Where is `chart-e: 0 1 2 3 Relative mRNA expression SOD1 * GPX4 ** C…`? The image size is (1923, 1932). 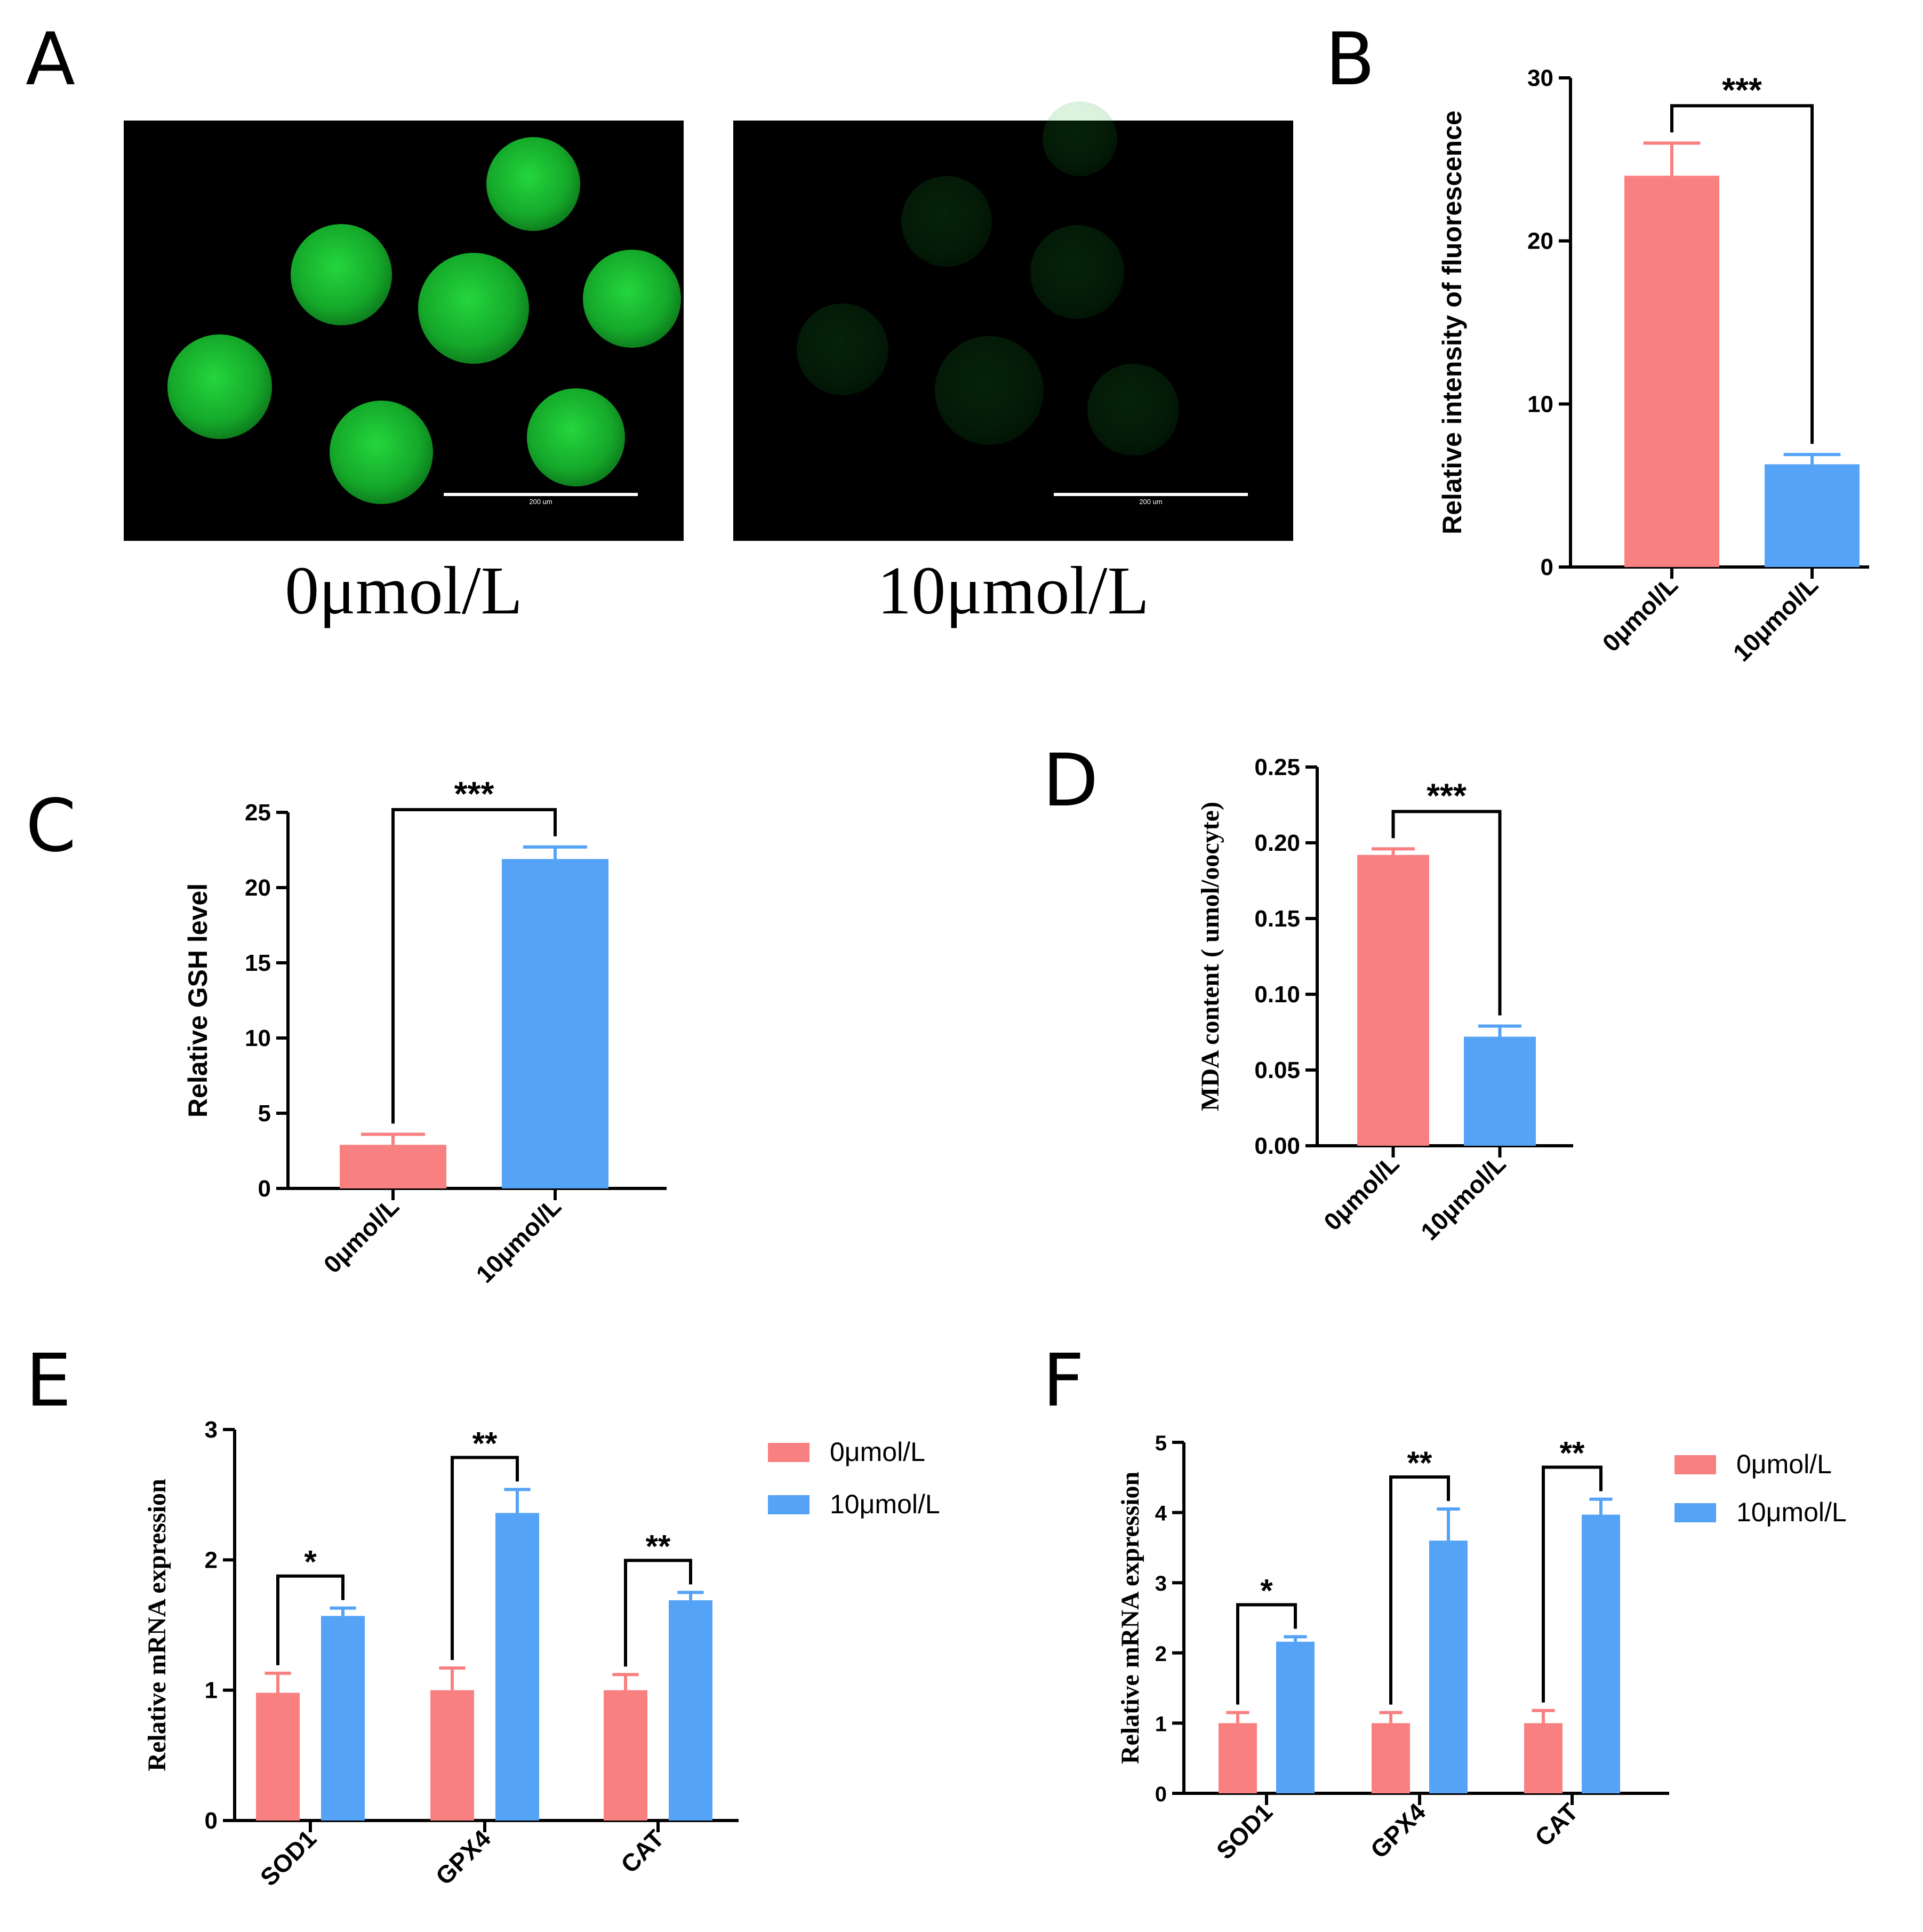 chart-e: 0 1 2 3 Relative mRNA expression SOD1 * GPX4 ** C… is located at coordinates (541, 1654).